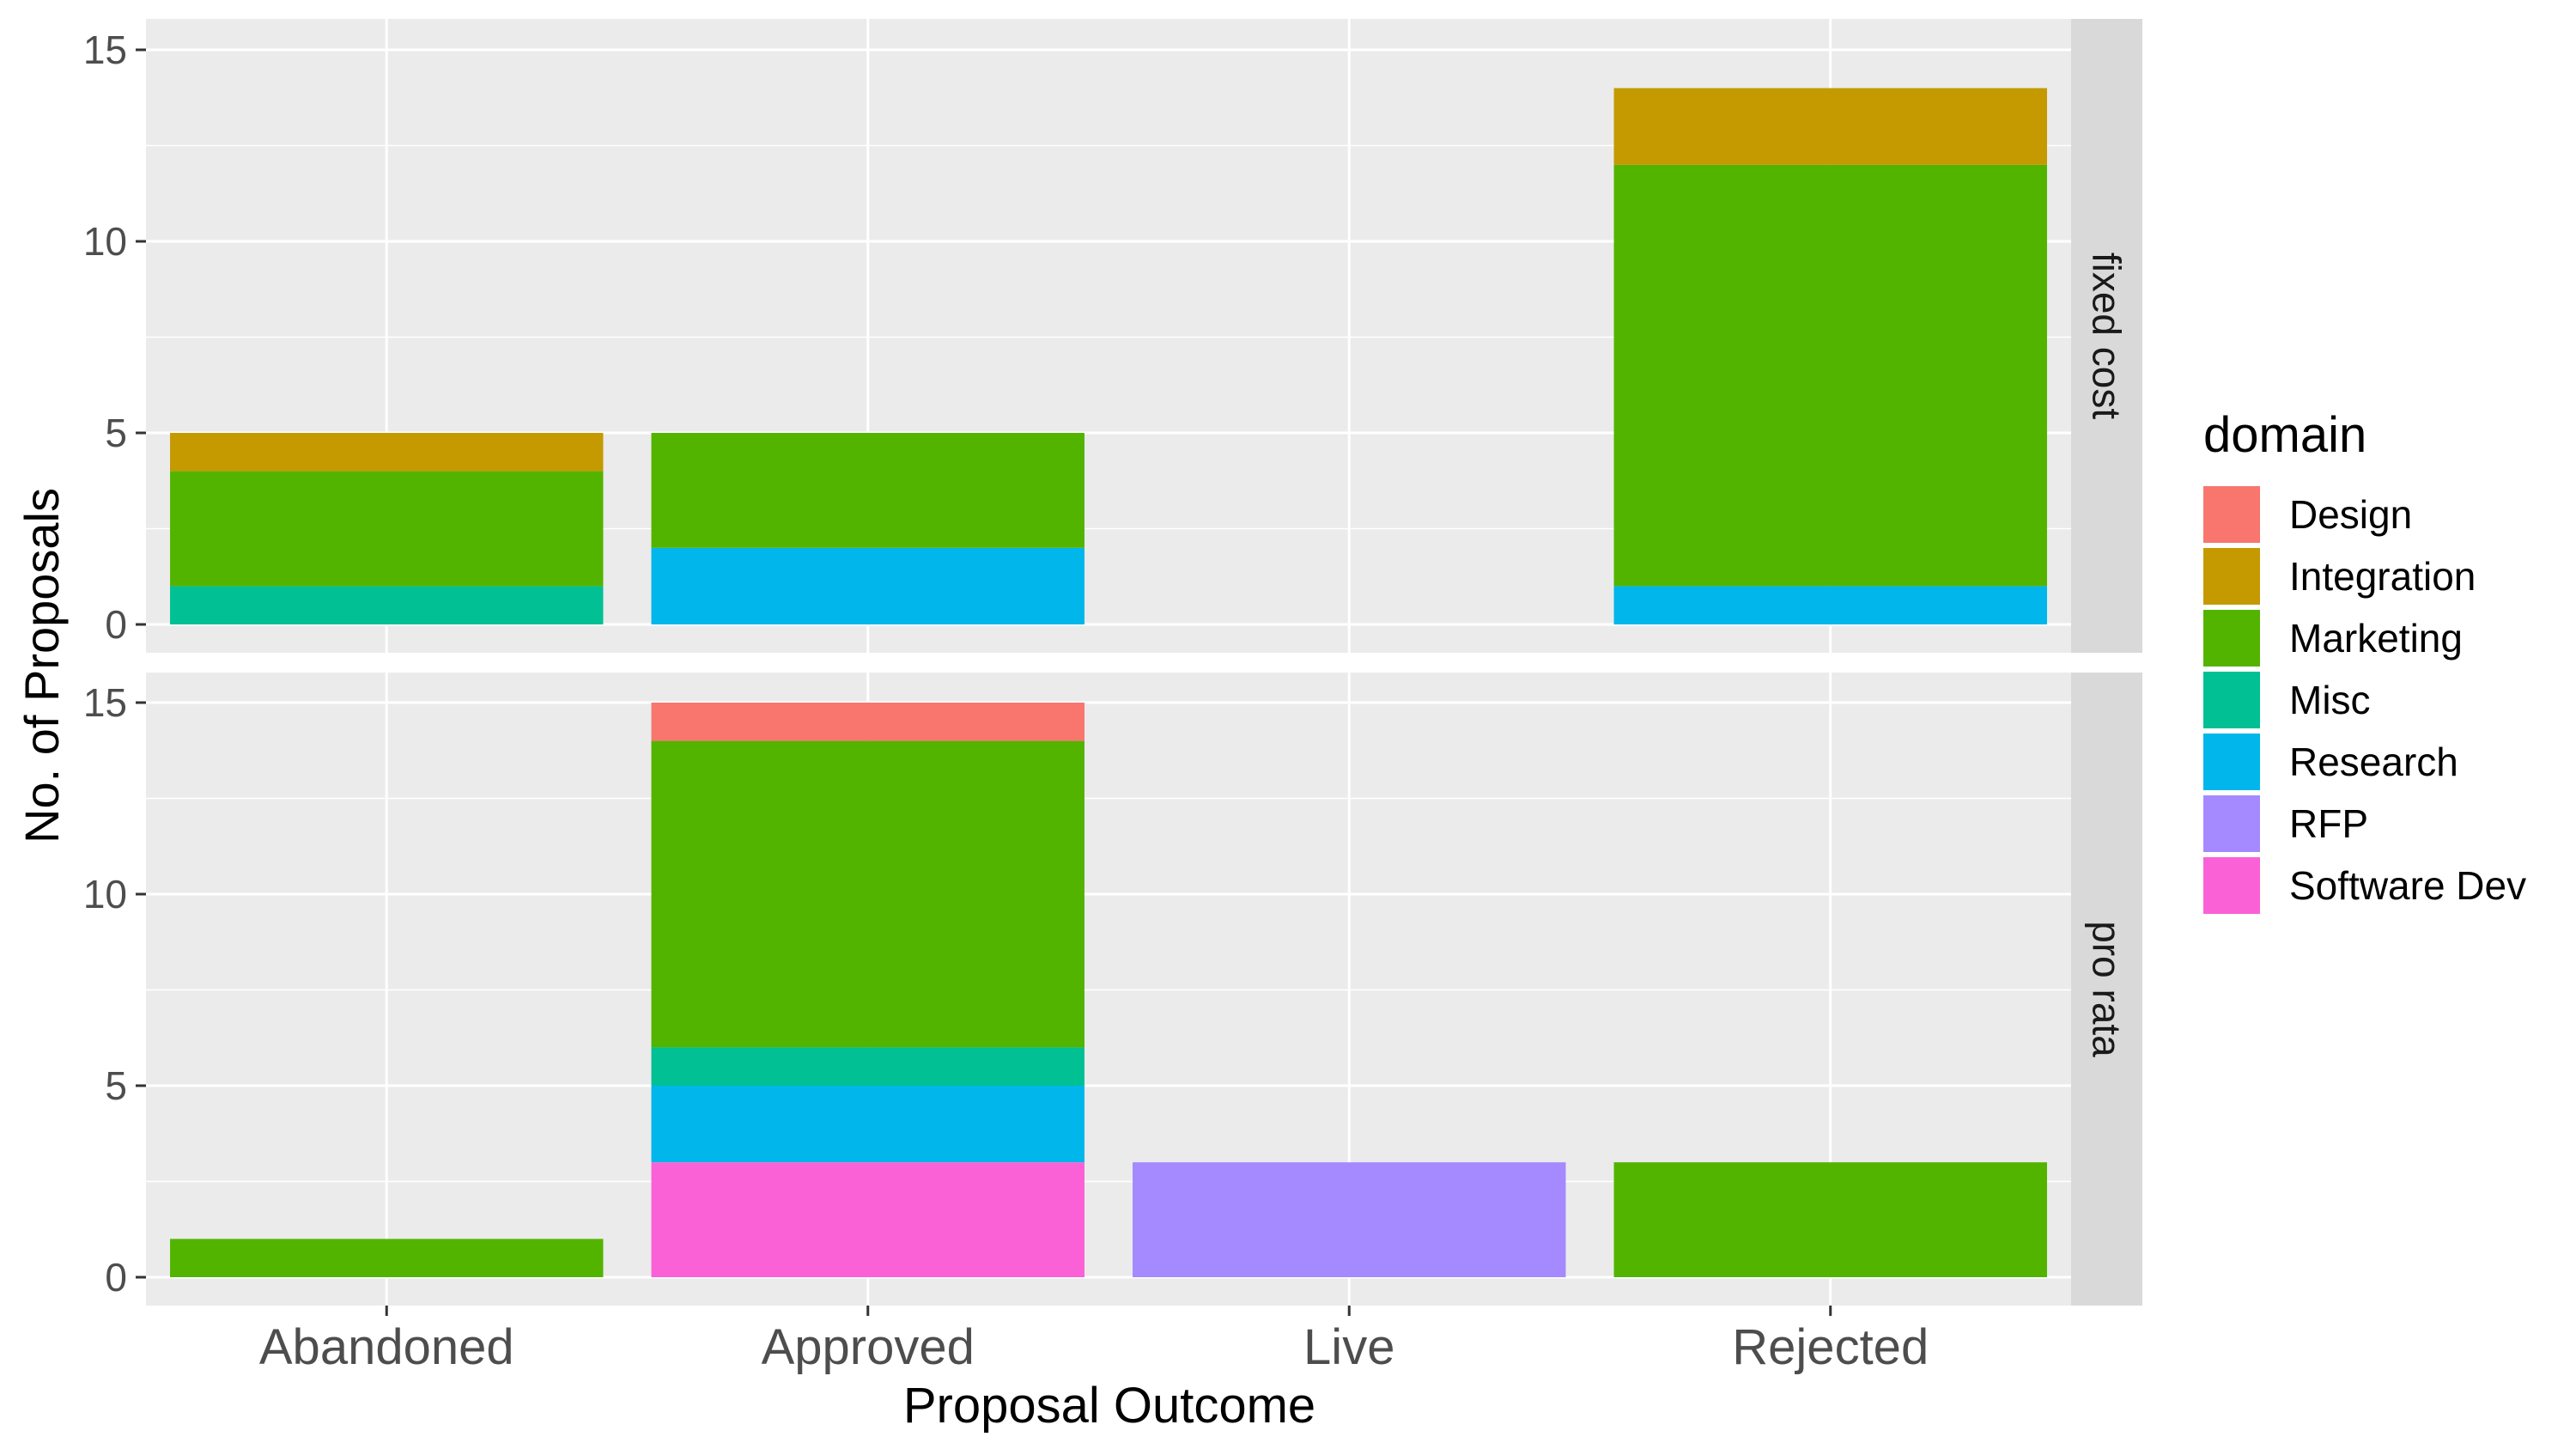  I want to click on legend-label: Misc, so click(2330, 700).